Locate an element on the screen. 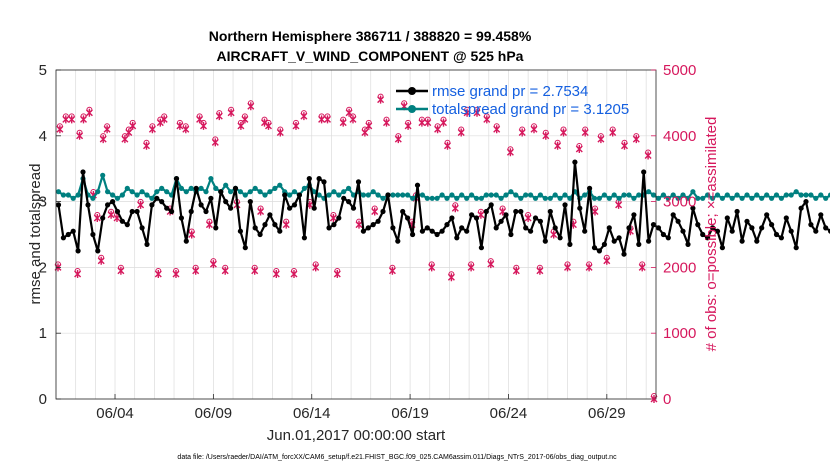  x-tick-label: 06/29 is located at coordinates (607, 413).